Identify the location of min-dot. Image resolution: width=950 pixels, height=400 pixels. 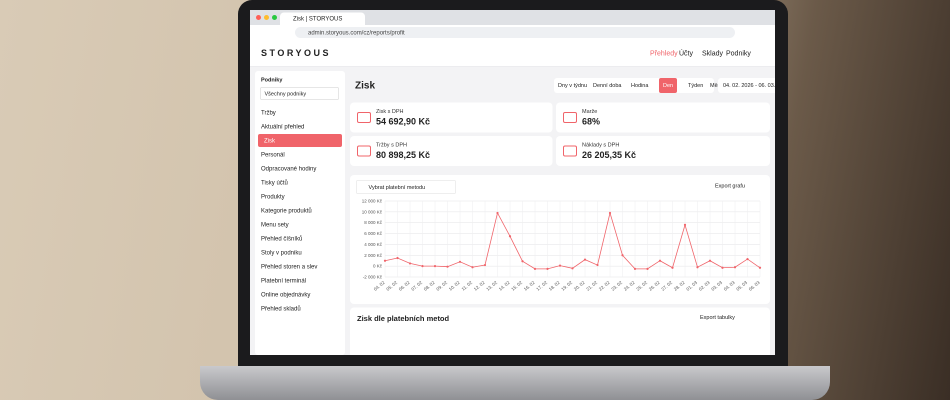
(266, 17).